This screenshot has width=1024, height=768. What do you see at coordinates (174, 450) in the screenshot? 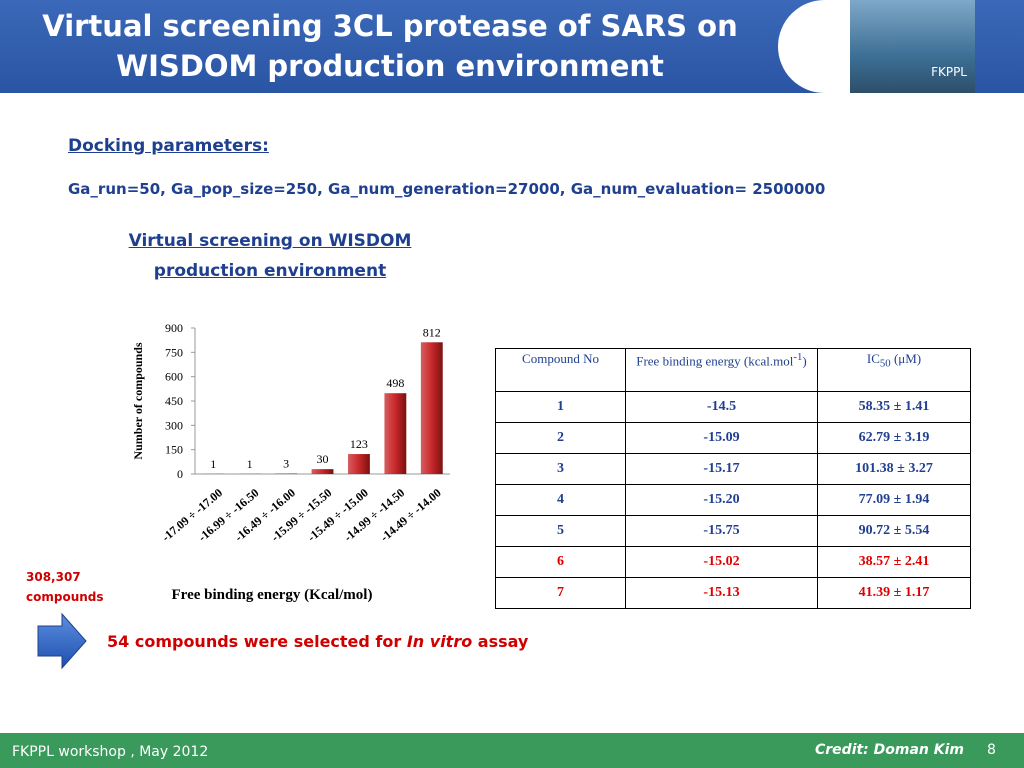
I see `y-tick-label: 150` at bounding box center [174, 450].